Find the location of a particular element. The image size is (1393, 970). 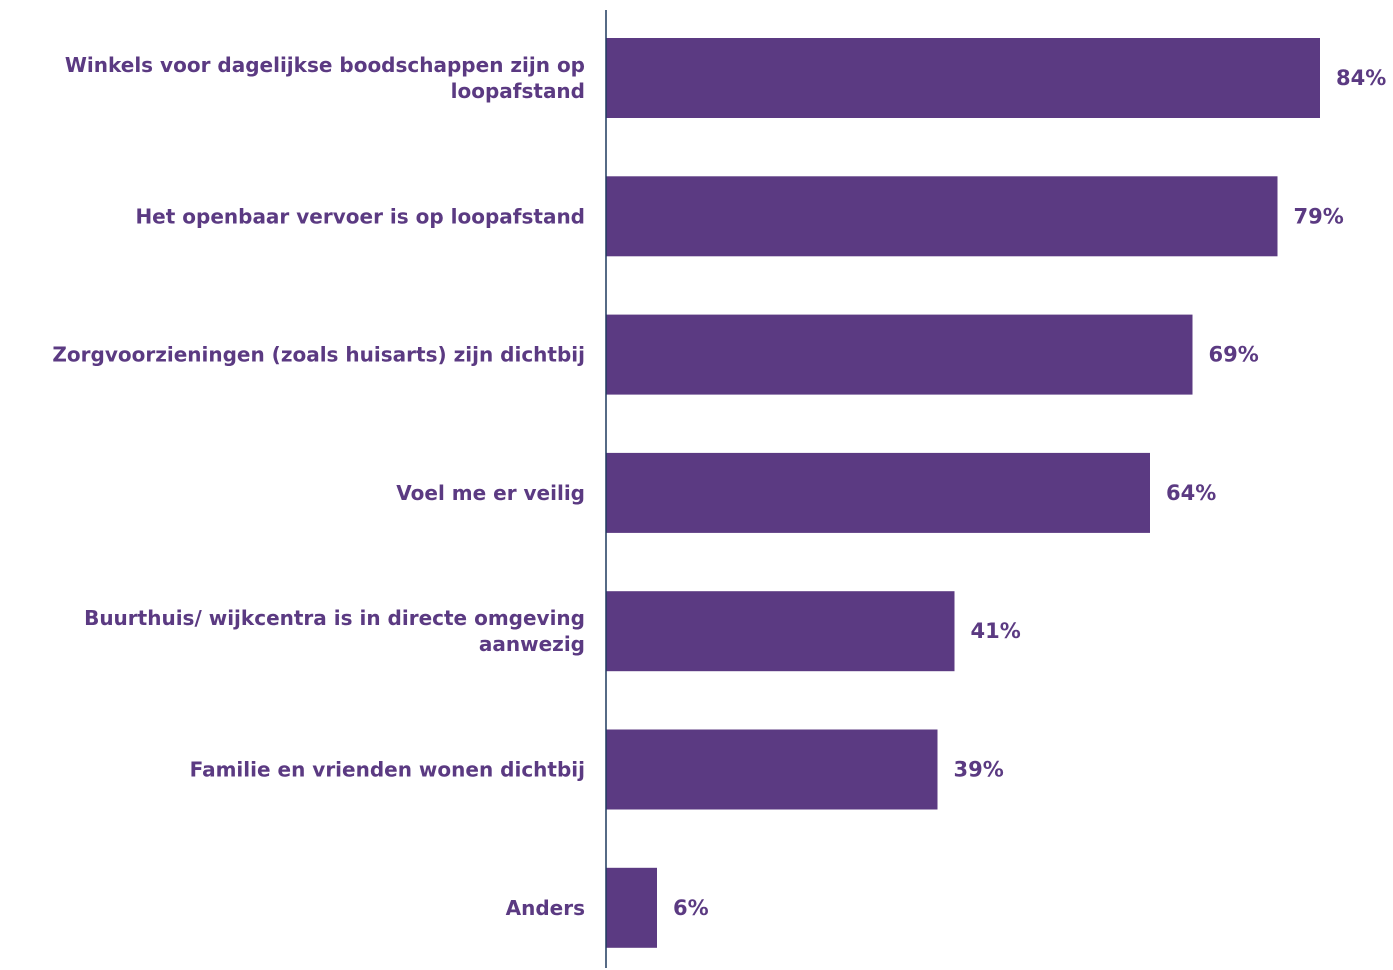

category-label-line: Familie en vrienden wonen dichtbij is located at coordinates (387, 770).